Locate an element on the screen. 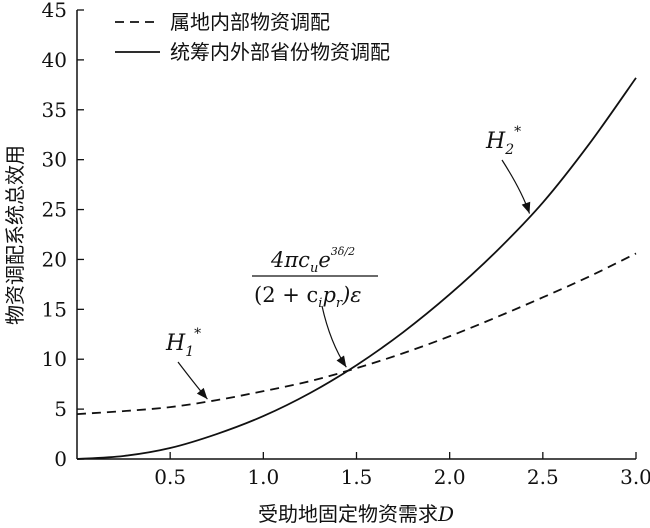 The height and width of the screenshot is (528, 650). x-tick-label: 0.5 is located at coordinates (170, 477).